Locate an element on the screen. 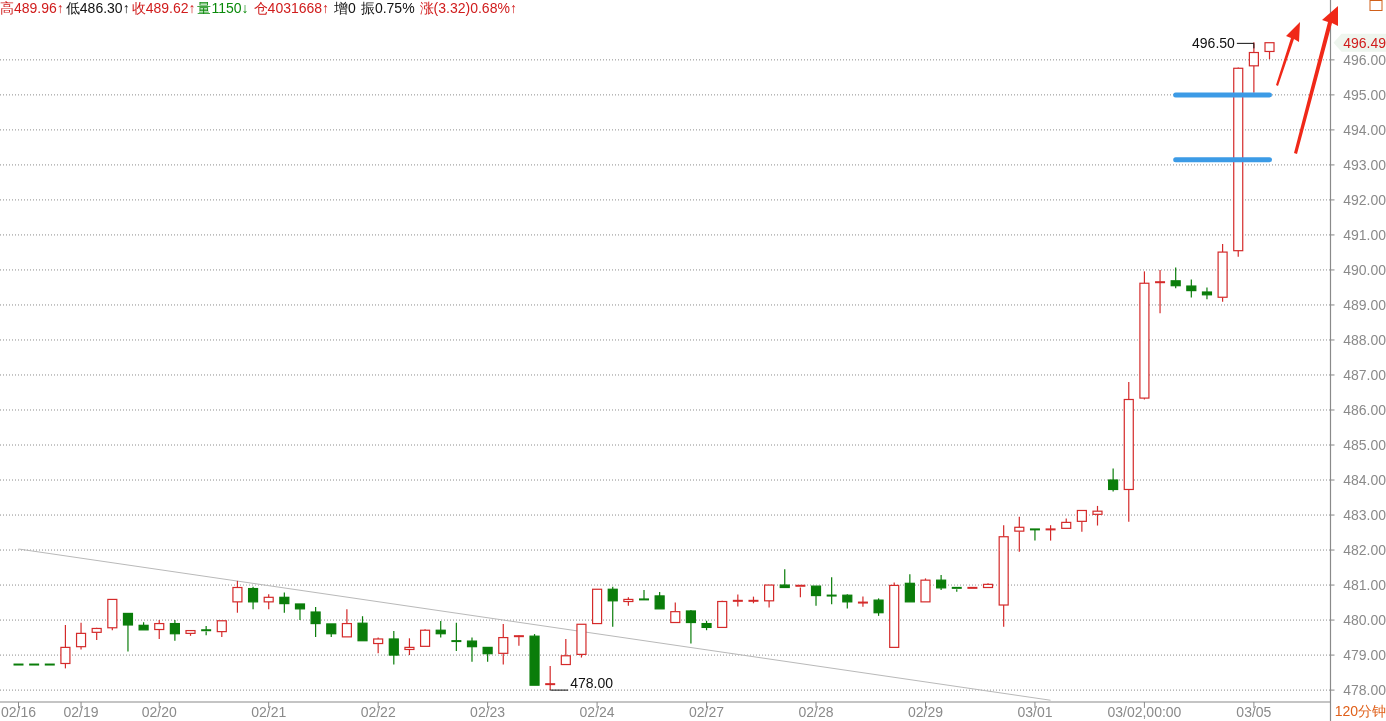  x-tick-label: 02/22 is located at coordinates (378, 712).